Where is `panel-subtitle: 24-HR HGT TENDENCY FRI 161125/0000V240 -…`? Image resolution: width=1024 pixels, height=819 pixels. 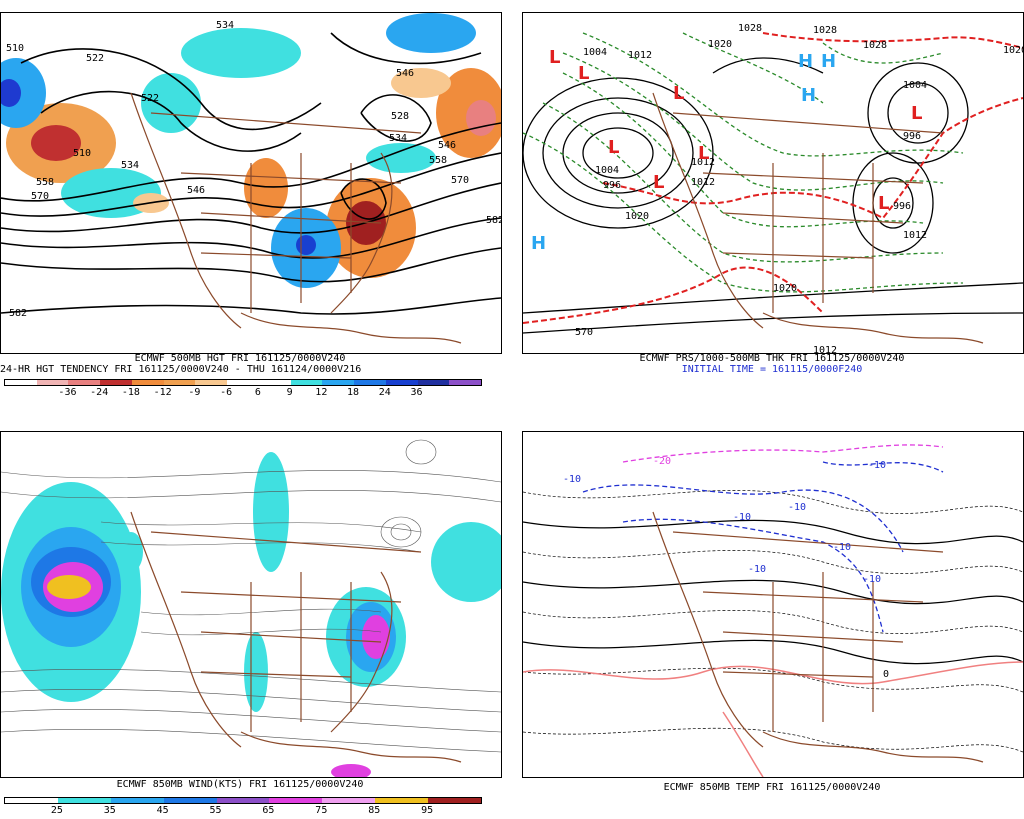 panel-subtitle: 24-HR HGT TENDENCY FRI 161125/0000V240 -… is located at coordinates (181, 369).